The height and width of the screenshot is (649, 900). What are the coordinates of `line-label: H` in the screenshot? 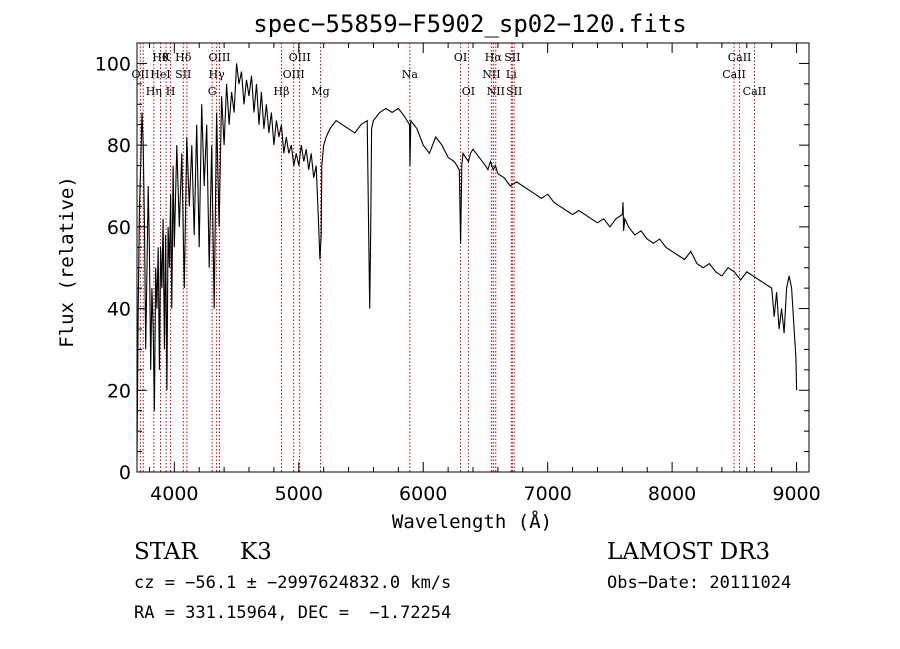 It's located at (171, 91).